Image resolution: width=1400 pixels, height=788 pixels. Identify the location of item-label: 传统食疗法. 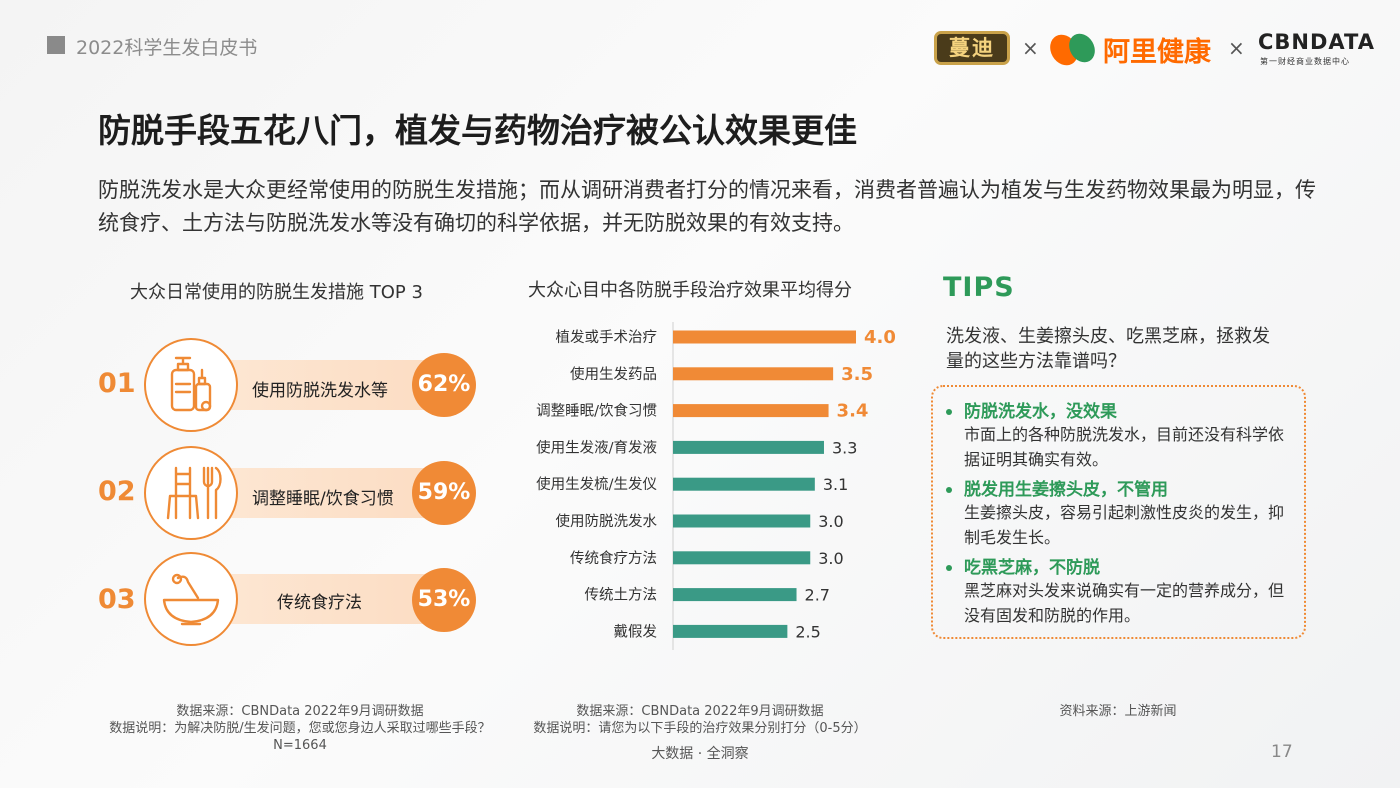
(319, 603).